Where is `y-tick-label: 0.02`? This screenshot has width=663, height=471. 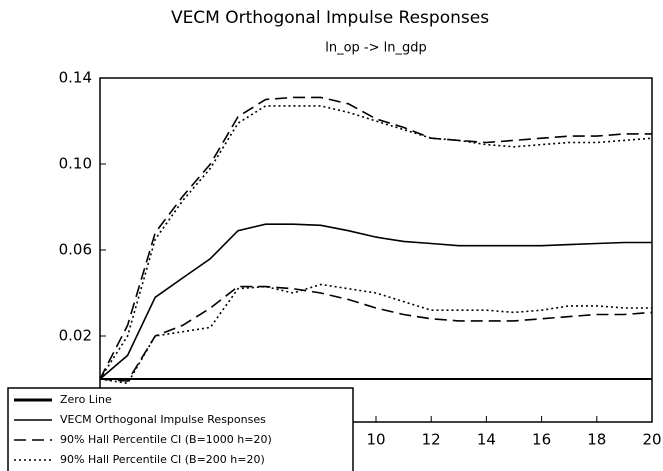
y-tick-label: 0.02 is located at coordinates (75, 336).